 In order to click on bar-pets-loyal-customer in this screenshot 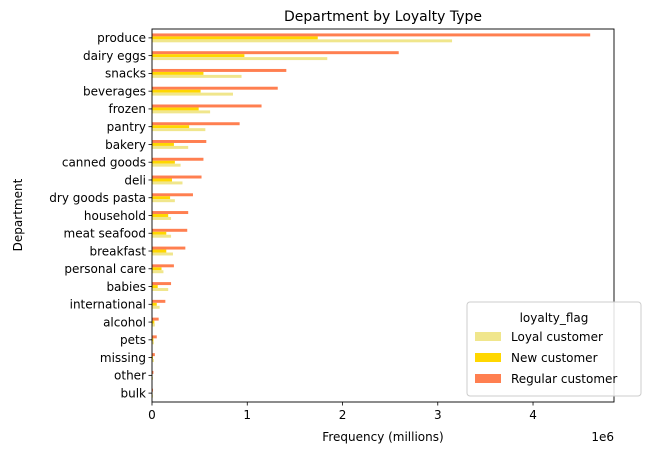, I will do `click(153, 343)`.